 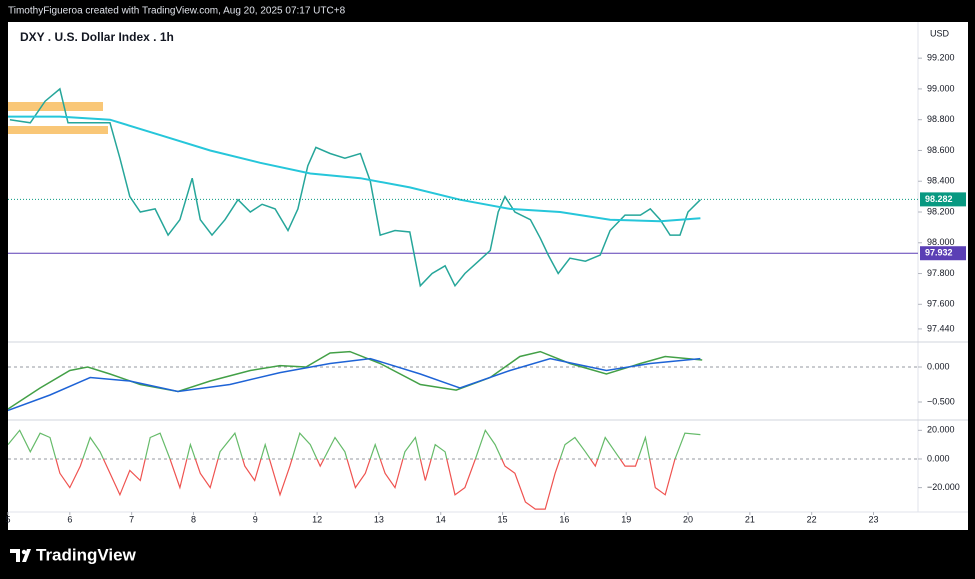 What do you see at coordinates (7, 519) in the screenshot?
I see `x-tick-label: 5` at bounding box center [7, 519].